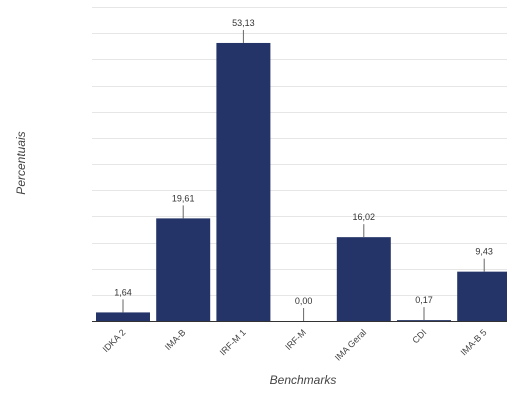 The image size is (507, 396). Describe the element at coordinates (175, 339) in the screenshot. I see `category-label: IMA-B` at that location.